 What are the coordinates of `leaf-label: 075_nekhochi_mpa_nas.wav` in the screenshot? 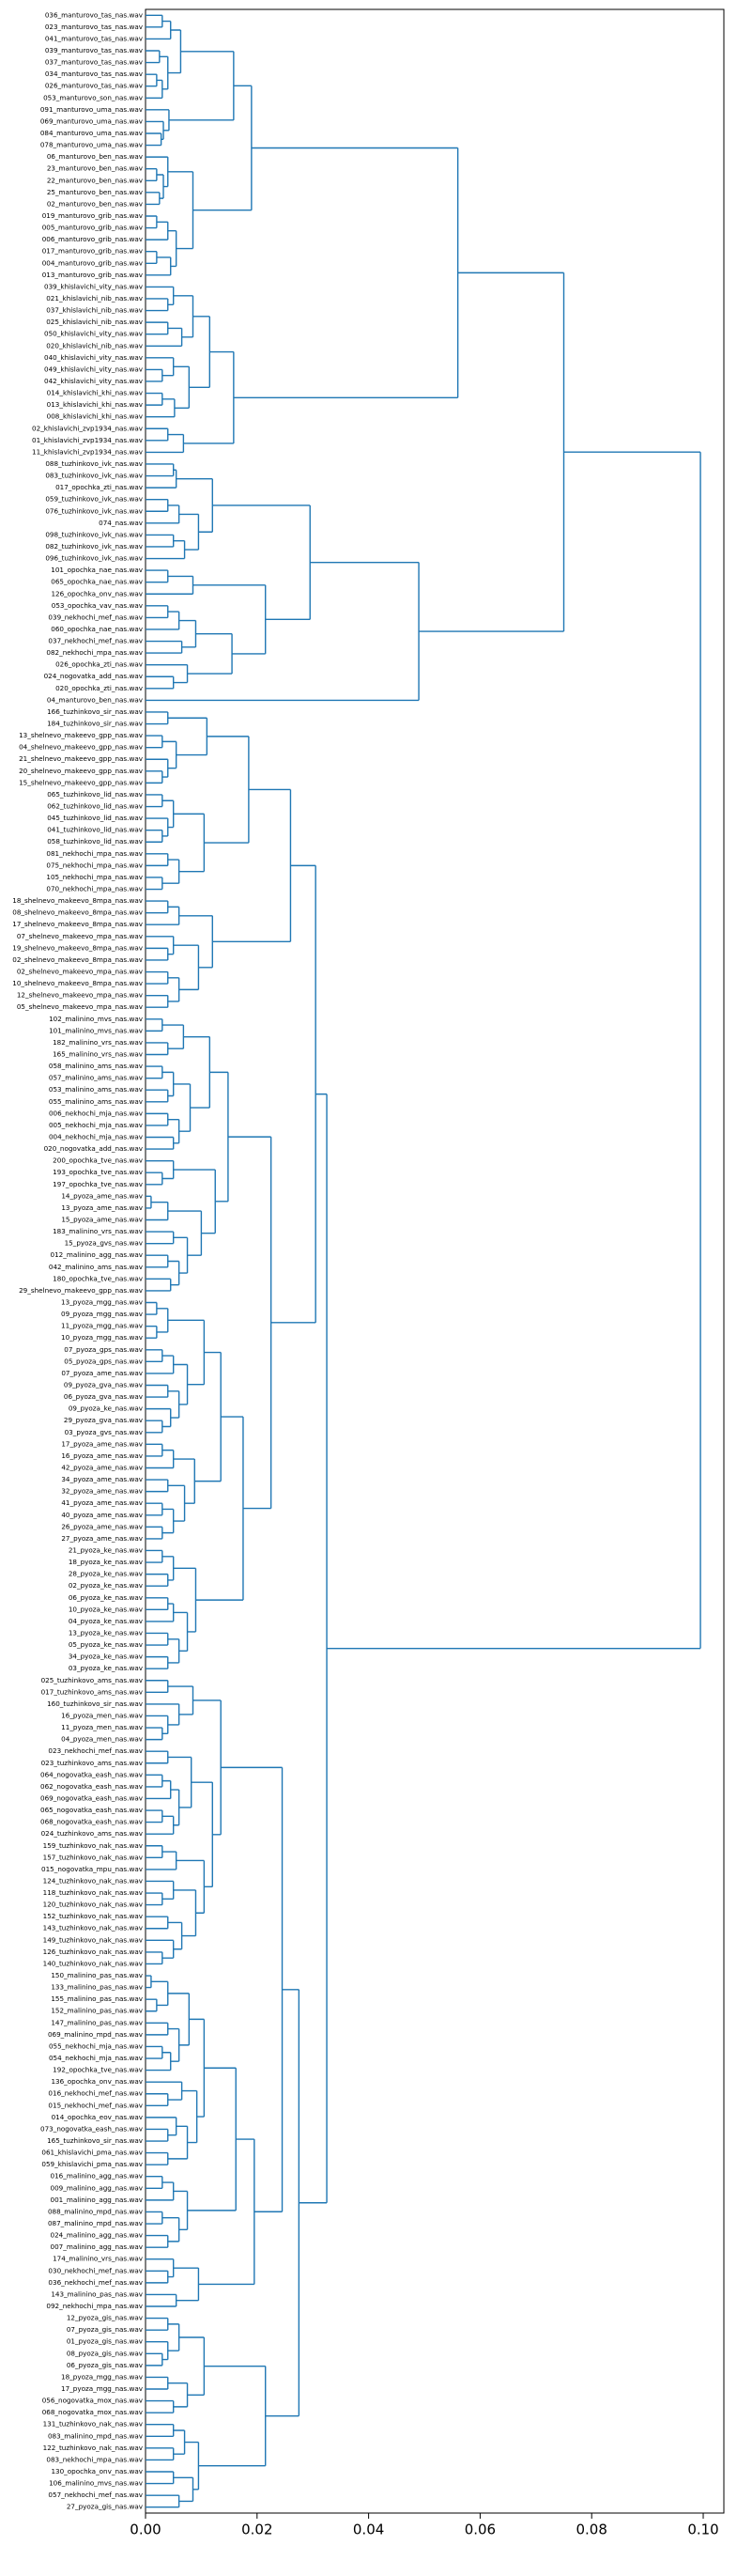 It's located at (94, 865).